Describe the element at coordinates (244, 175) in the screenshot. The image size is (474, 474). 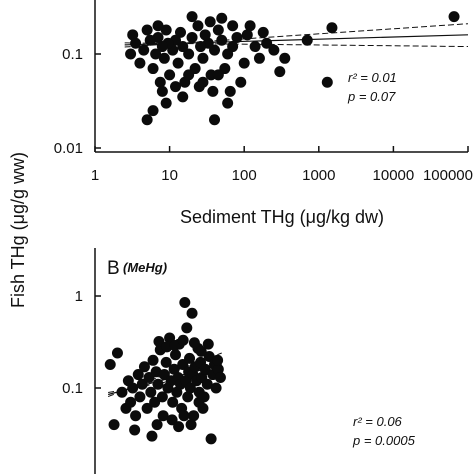
I see `x-tick-label: 100` at that location.